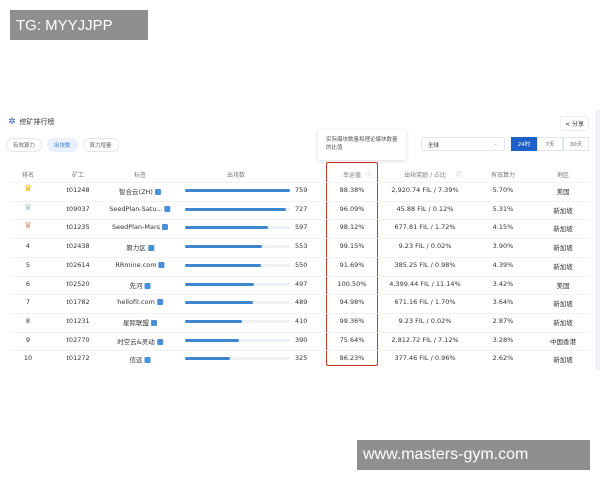 This screenshot has width=600, height=480. I want to click on tab-0: 有效算力, so click(24, 145).